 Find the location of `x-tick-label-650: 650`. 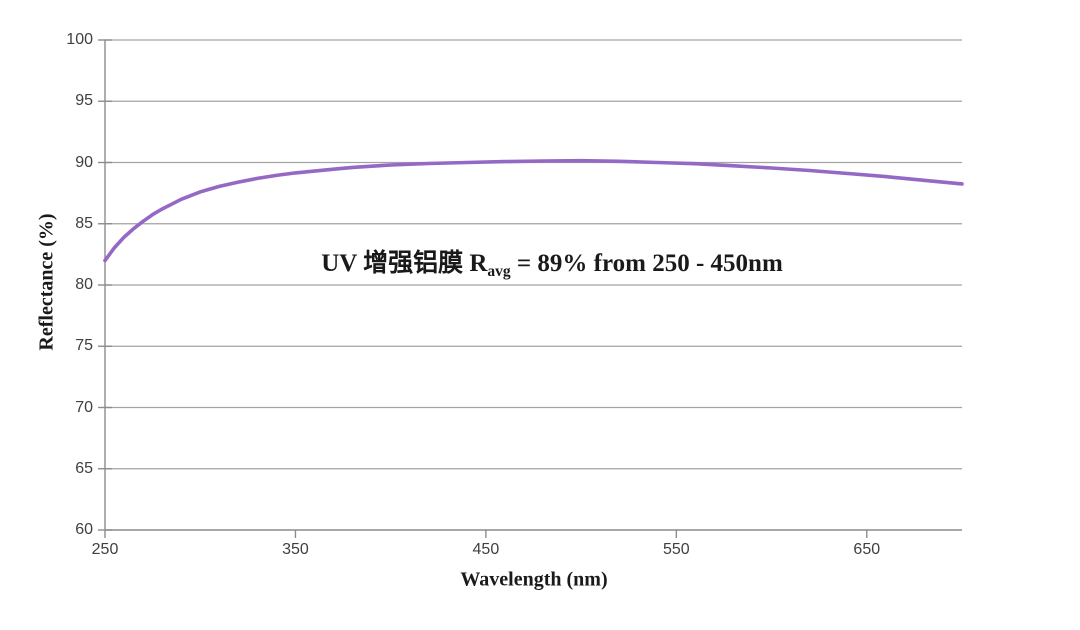

x-tick-label-650: 650 is located at coordinates (867, 549).